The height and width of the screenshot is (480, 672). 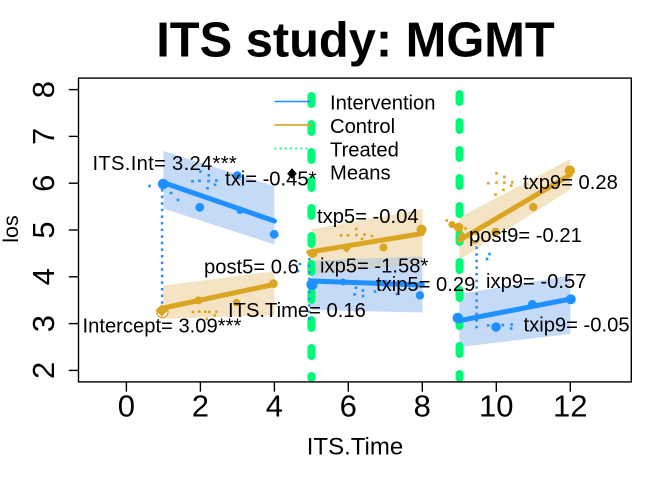 I want to click on svg-text: Intervention, so click(x=383, y=104).